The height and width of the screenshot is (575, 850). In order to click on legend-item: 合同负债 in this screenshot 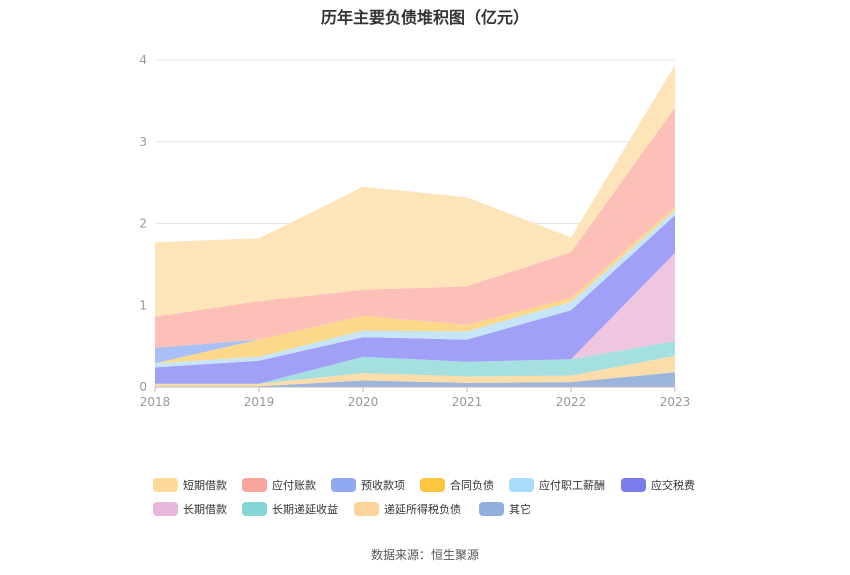, I will do `click(464, 485)`.